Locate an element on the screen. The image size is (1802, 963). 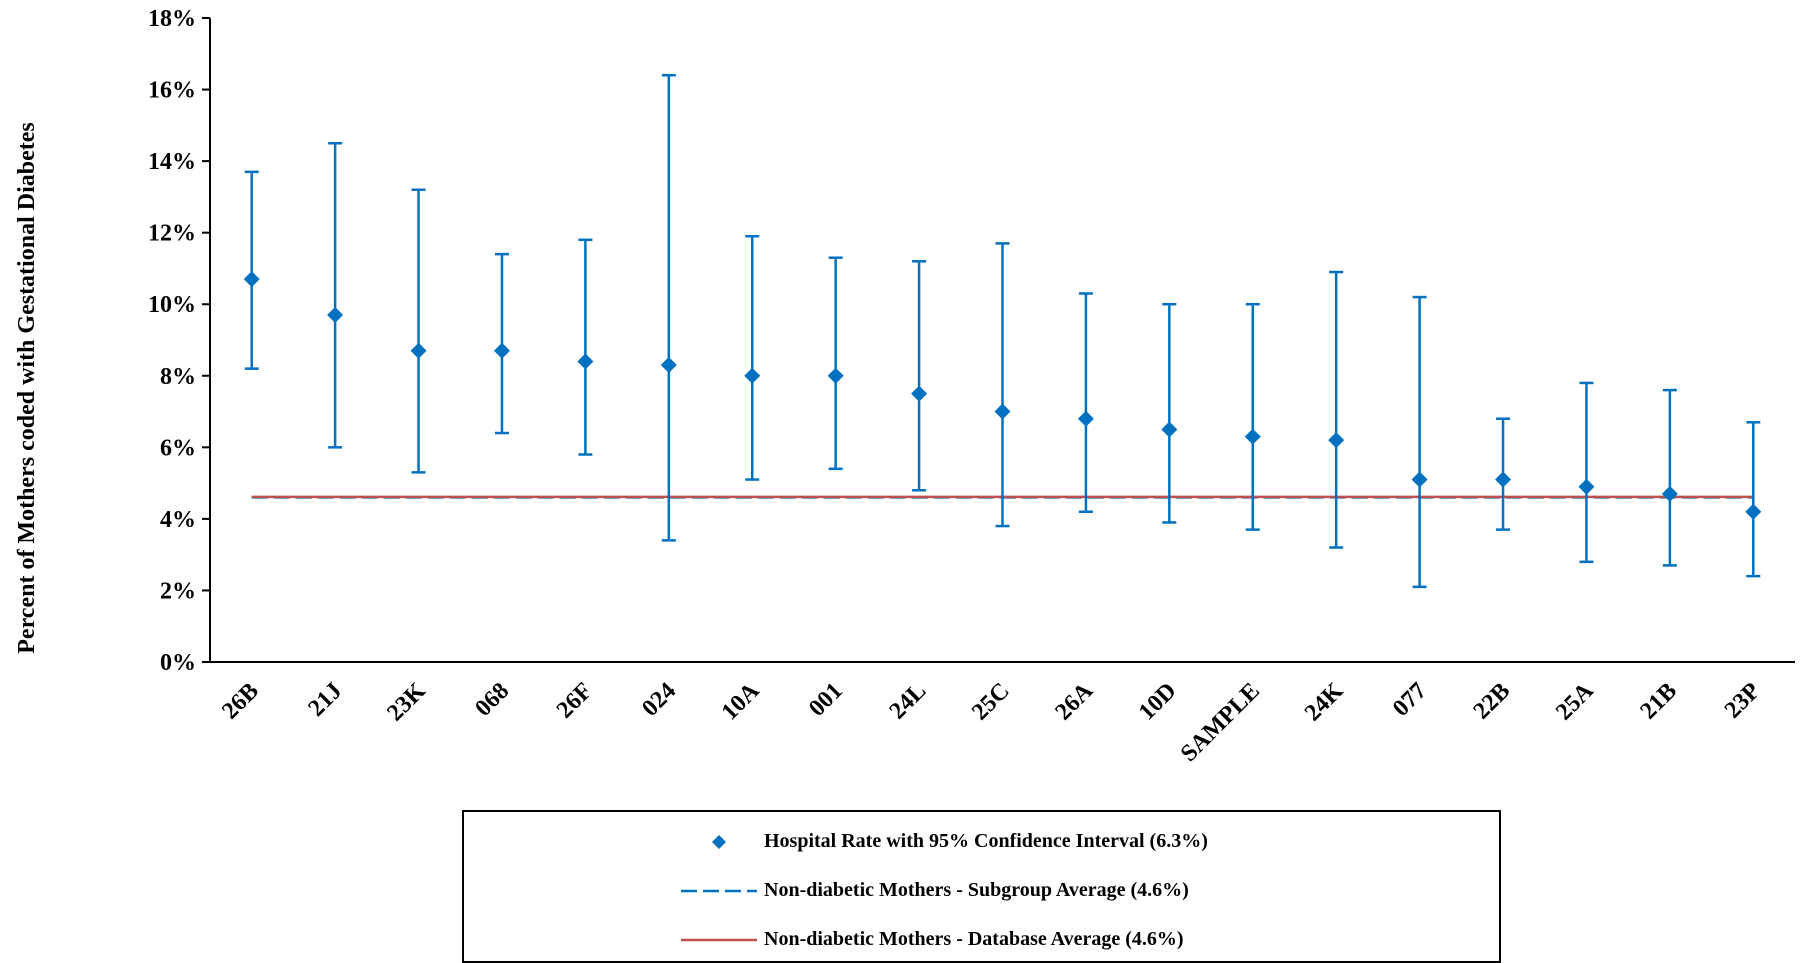
x-tick-label: 24K is located at coordinates (1324, 702).